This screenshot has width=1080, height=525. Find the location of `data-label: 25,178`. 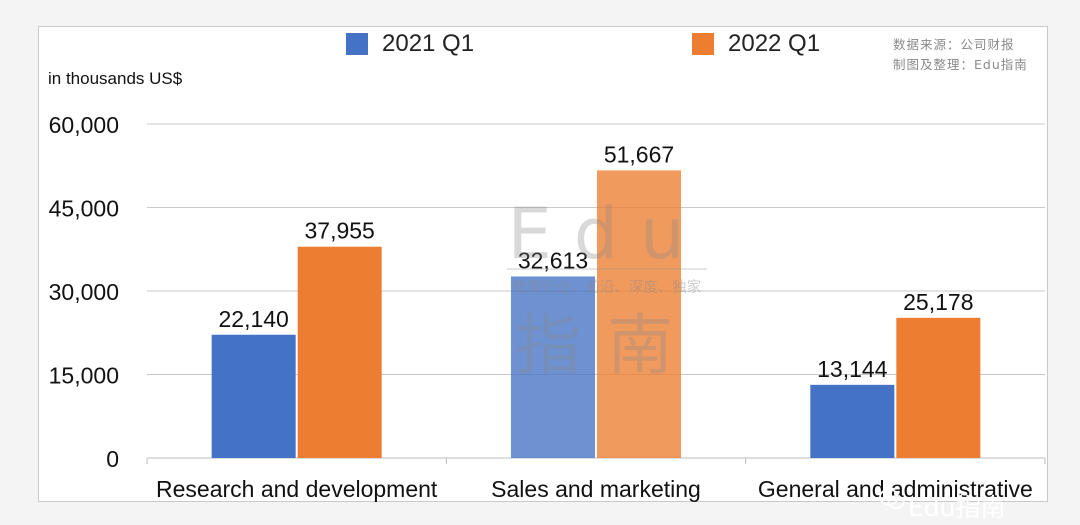

data-label: 25,178 is located at coordinates (938, 302).